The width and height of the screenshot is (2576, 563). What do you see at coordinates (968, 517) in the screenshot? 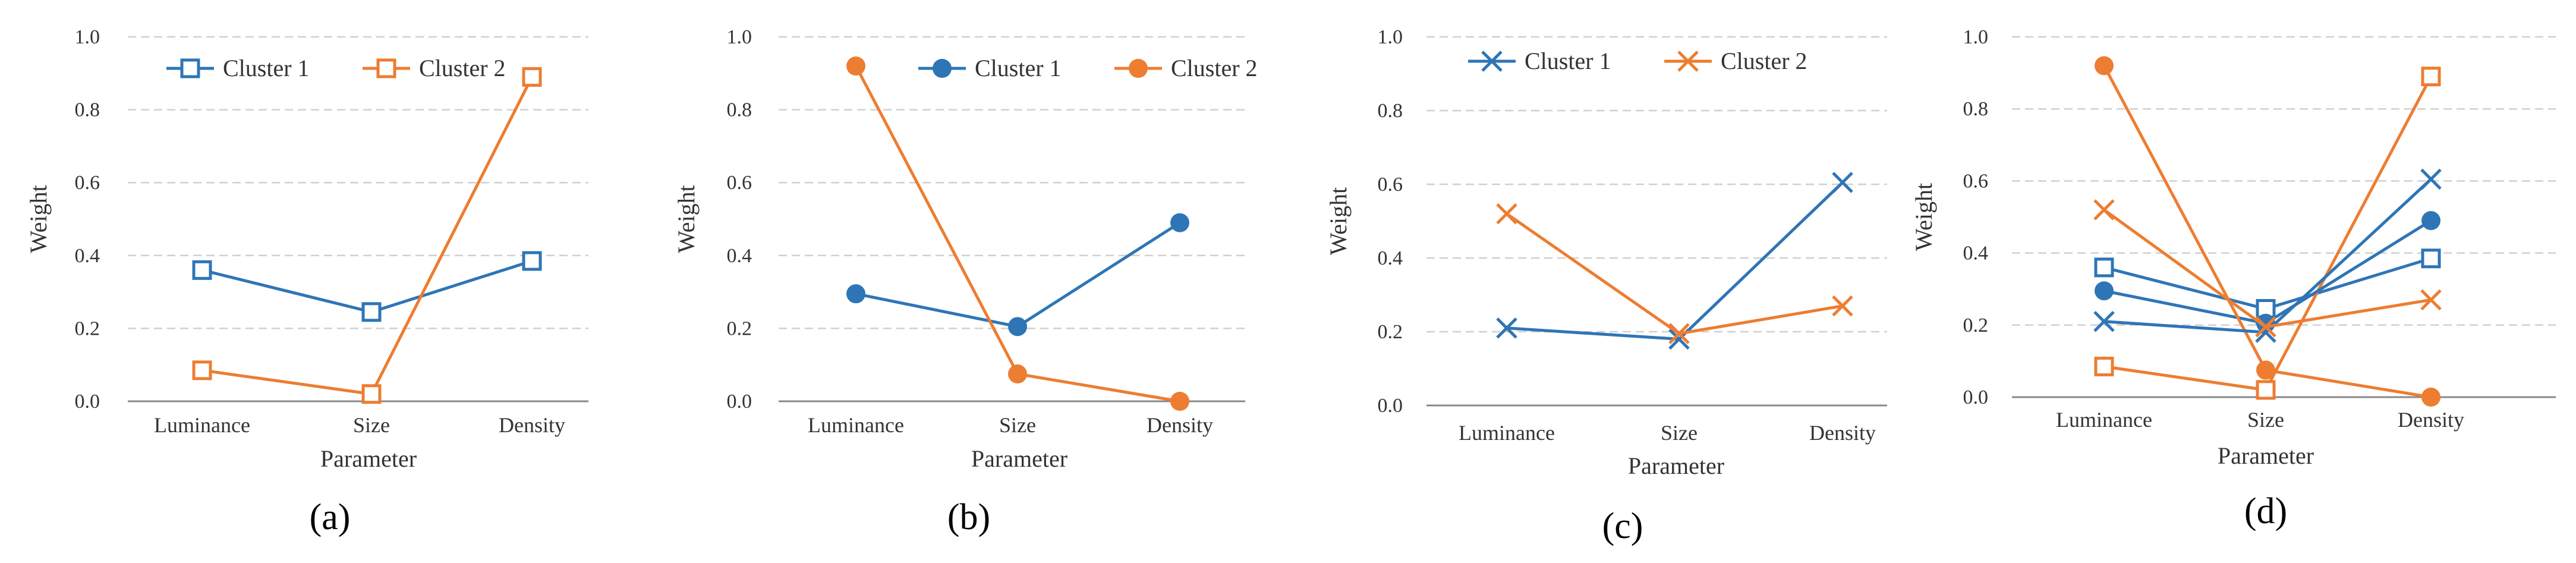
I see `panel-label: (b)` at bounding box center [968, 517].